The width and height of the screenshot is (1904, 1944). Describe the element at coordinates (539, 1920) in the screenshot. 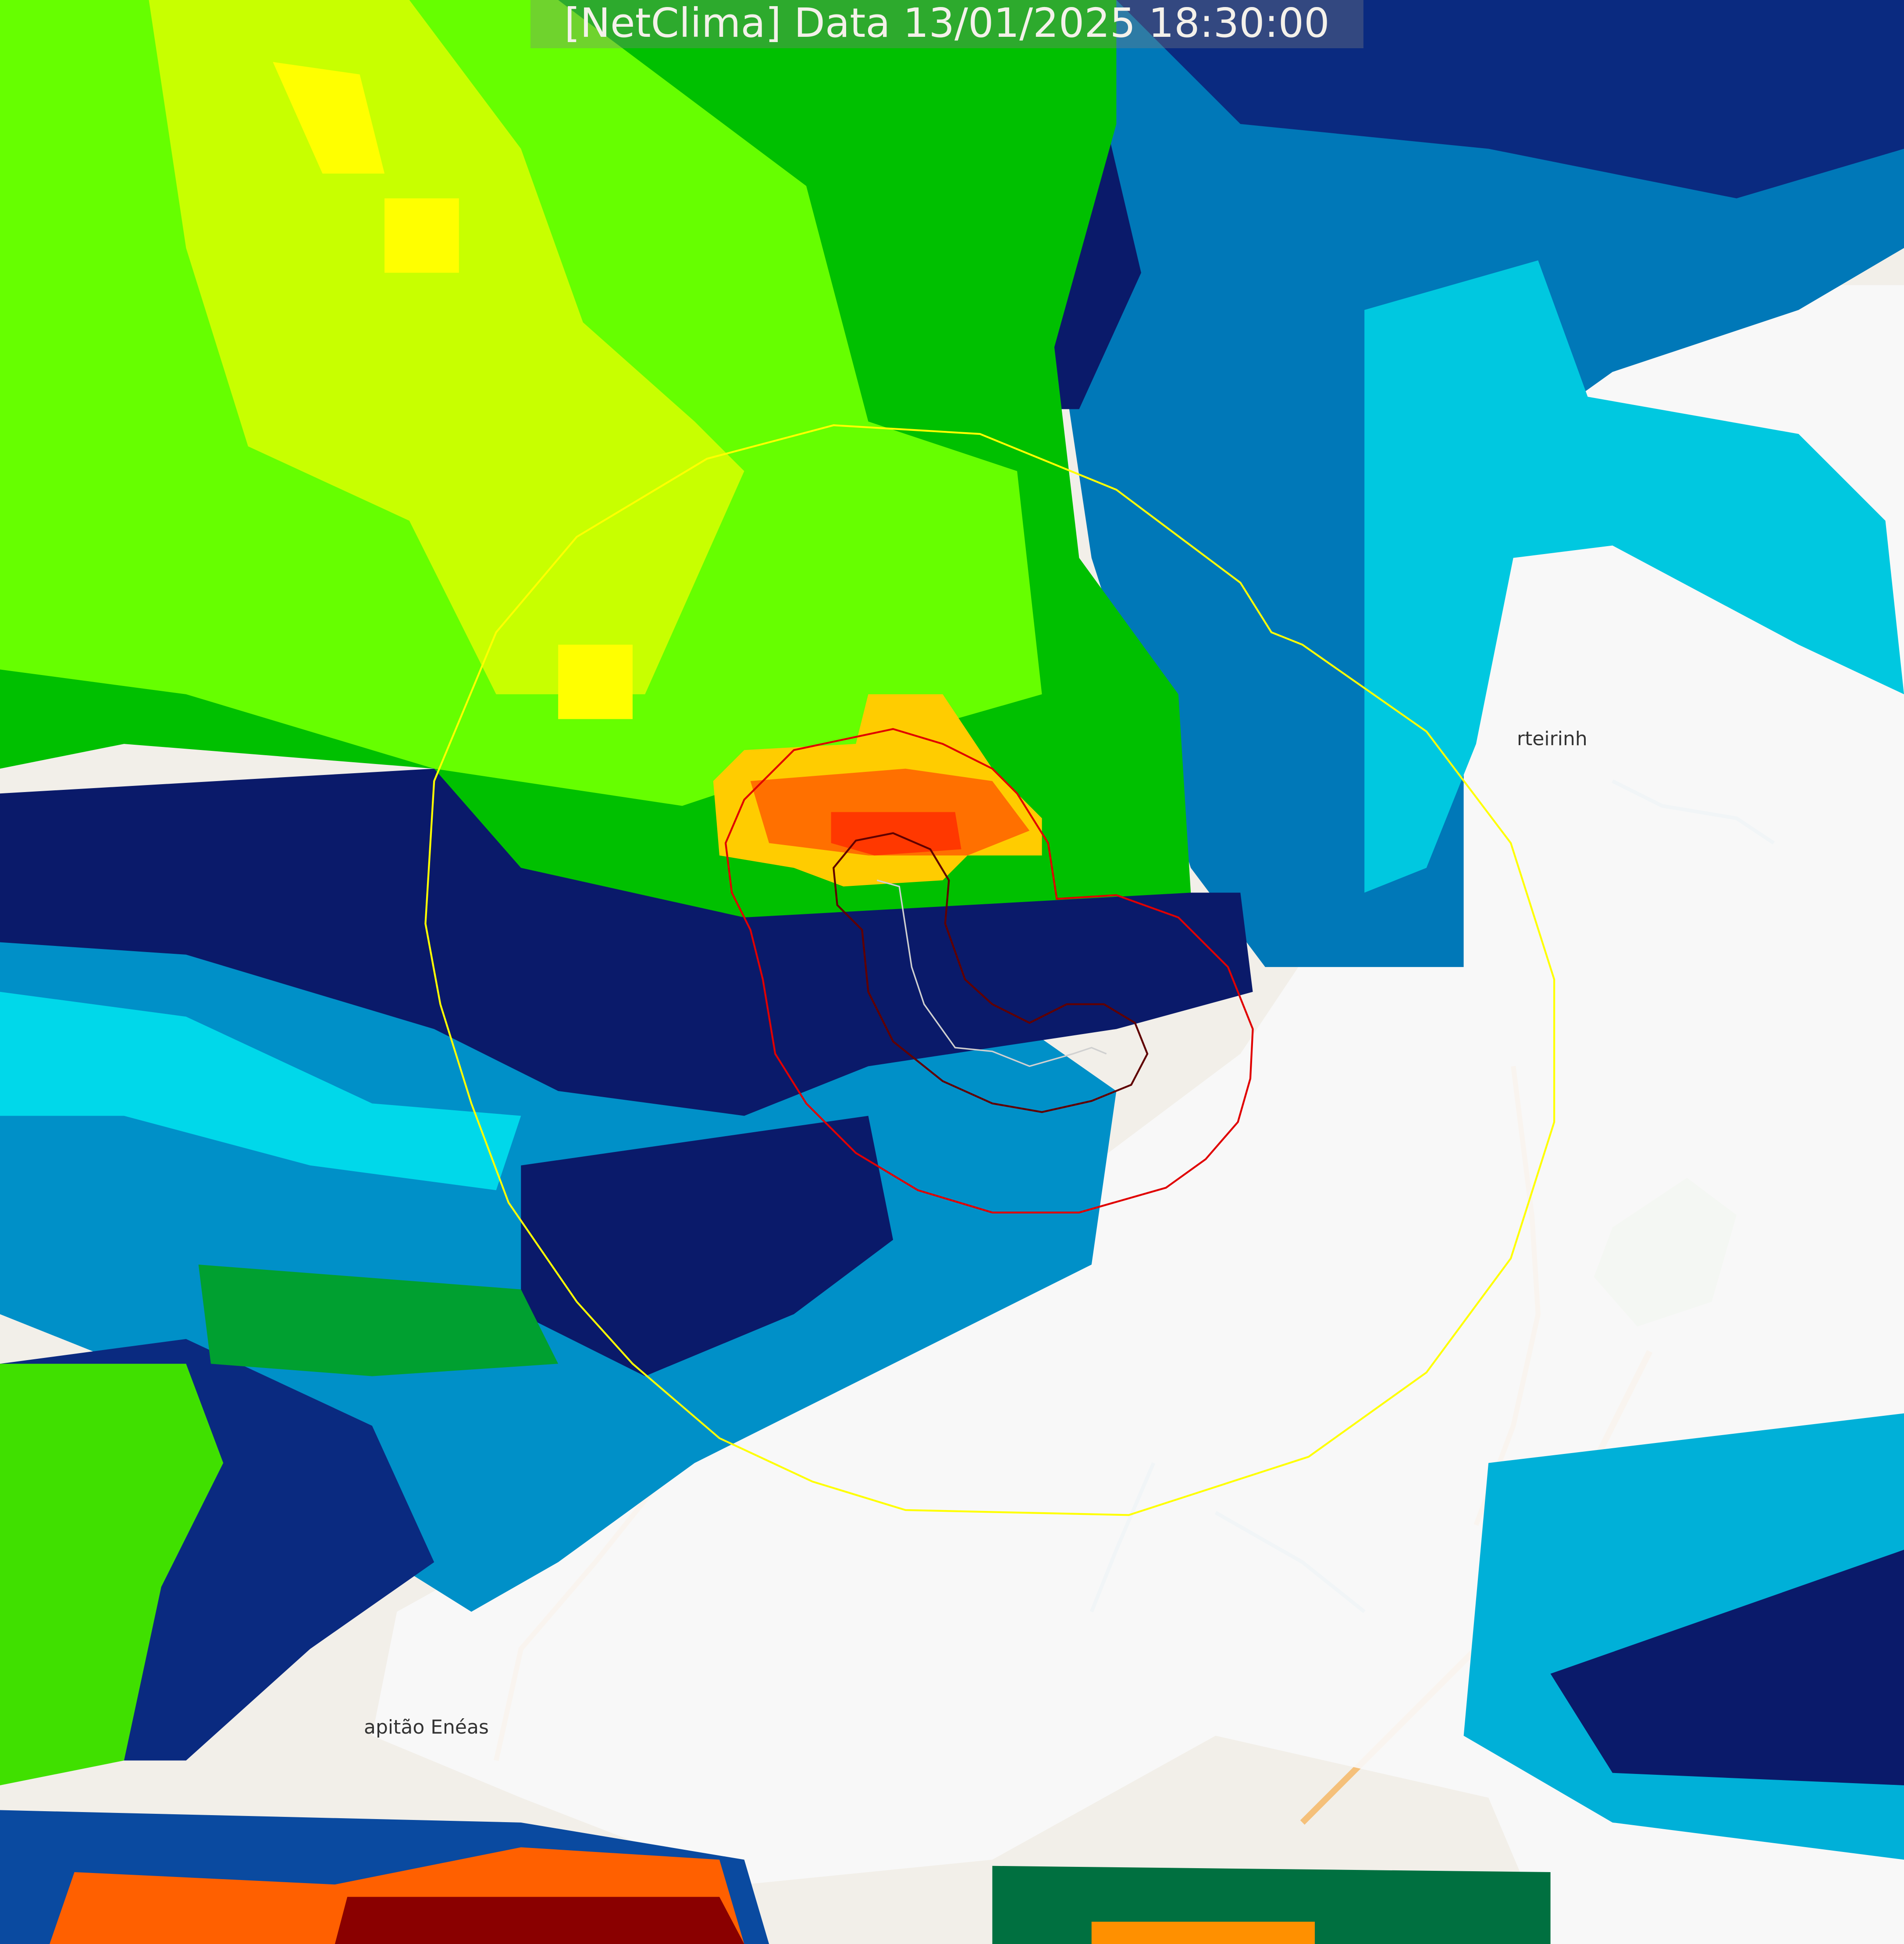

I see `radar-echo-darkred` at that location.